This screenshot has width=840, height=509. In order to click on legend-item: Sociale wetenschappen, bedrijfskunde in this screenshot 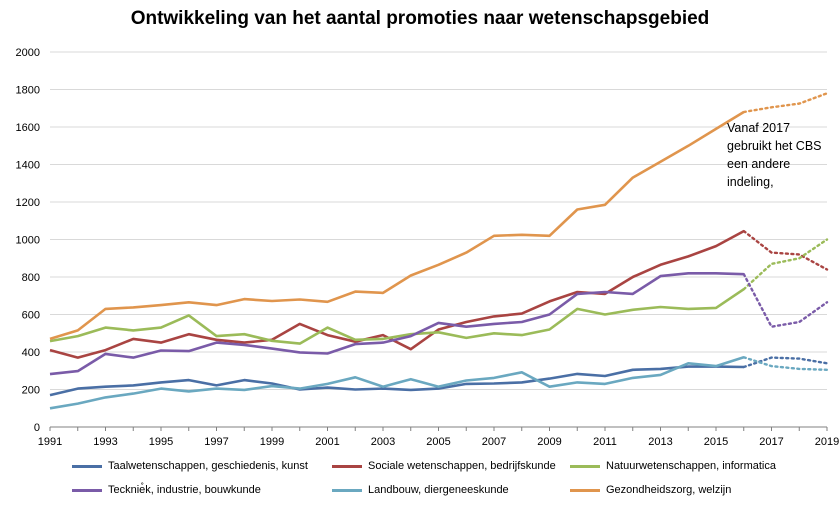, I will do `click(444, 466)`.